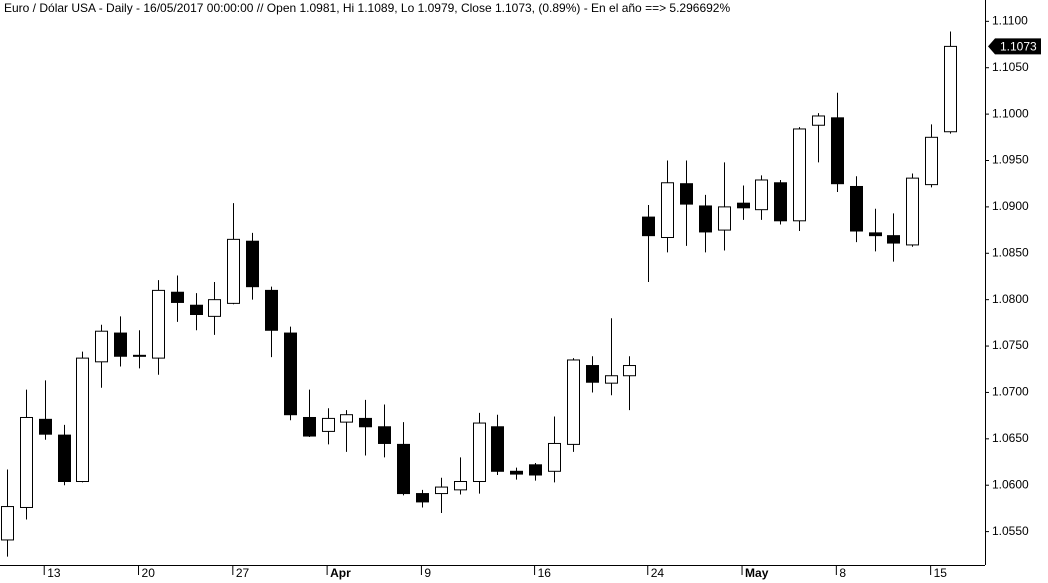 Image resolution: width=1048 pixels, height=583 pixels. I want to click on y-tick-label: 1.0750, so click(1010, 345).